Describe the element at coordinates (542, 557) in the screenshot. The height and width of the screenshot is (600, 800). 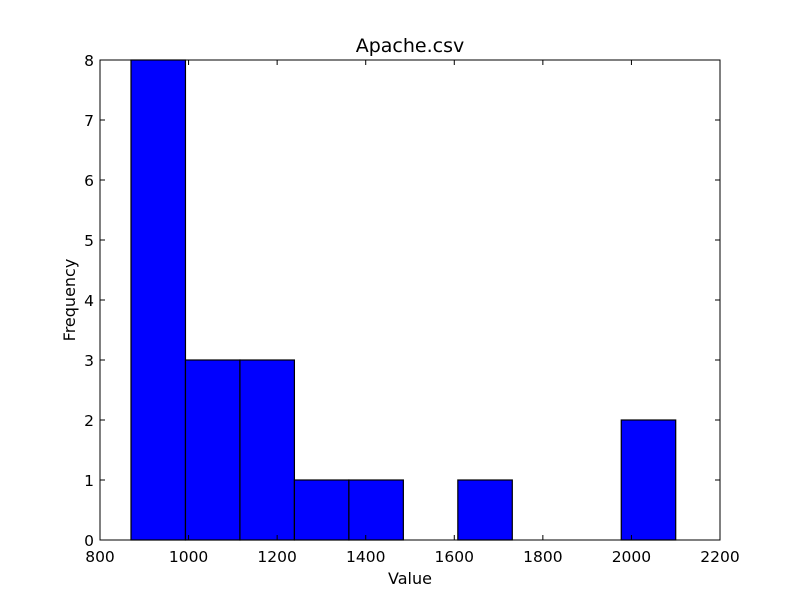
I see `x-tick-label: 1800` at that location.